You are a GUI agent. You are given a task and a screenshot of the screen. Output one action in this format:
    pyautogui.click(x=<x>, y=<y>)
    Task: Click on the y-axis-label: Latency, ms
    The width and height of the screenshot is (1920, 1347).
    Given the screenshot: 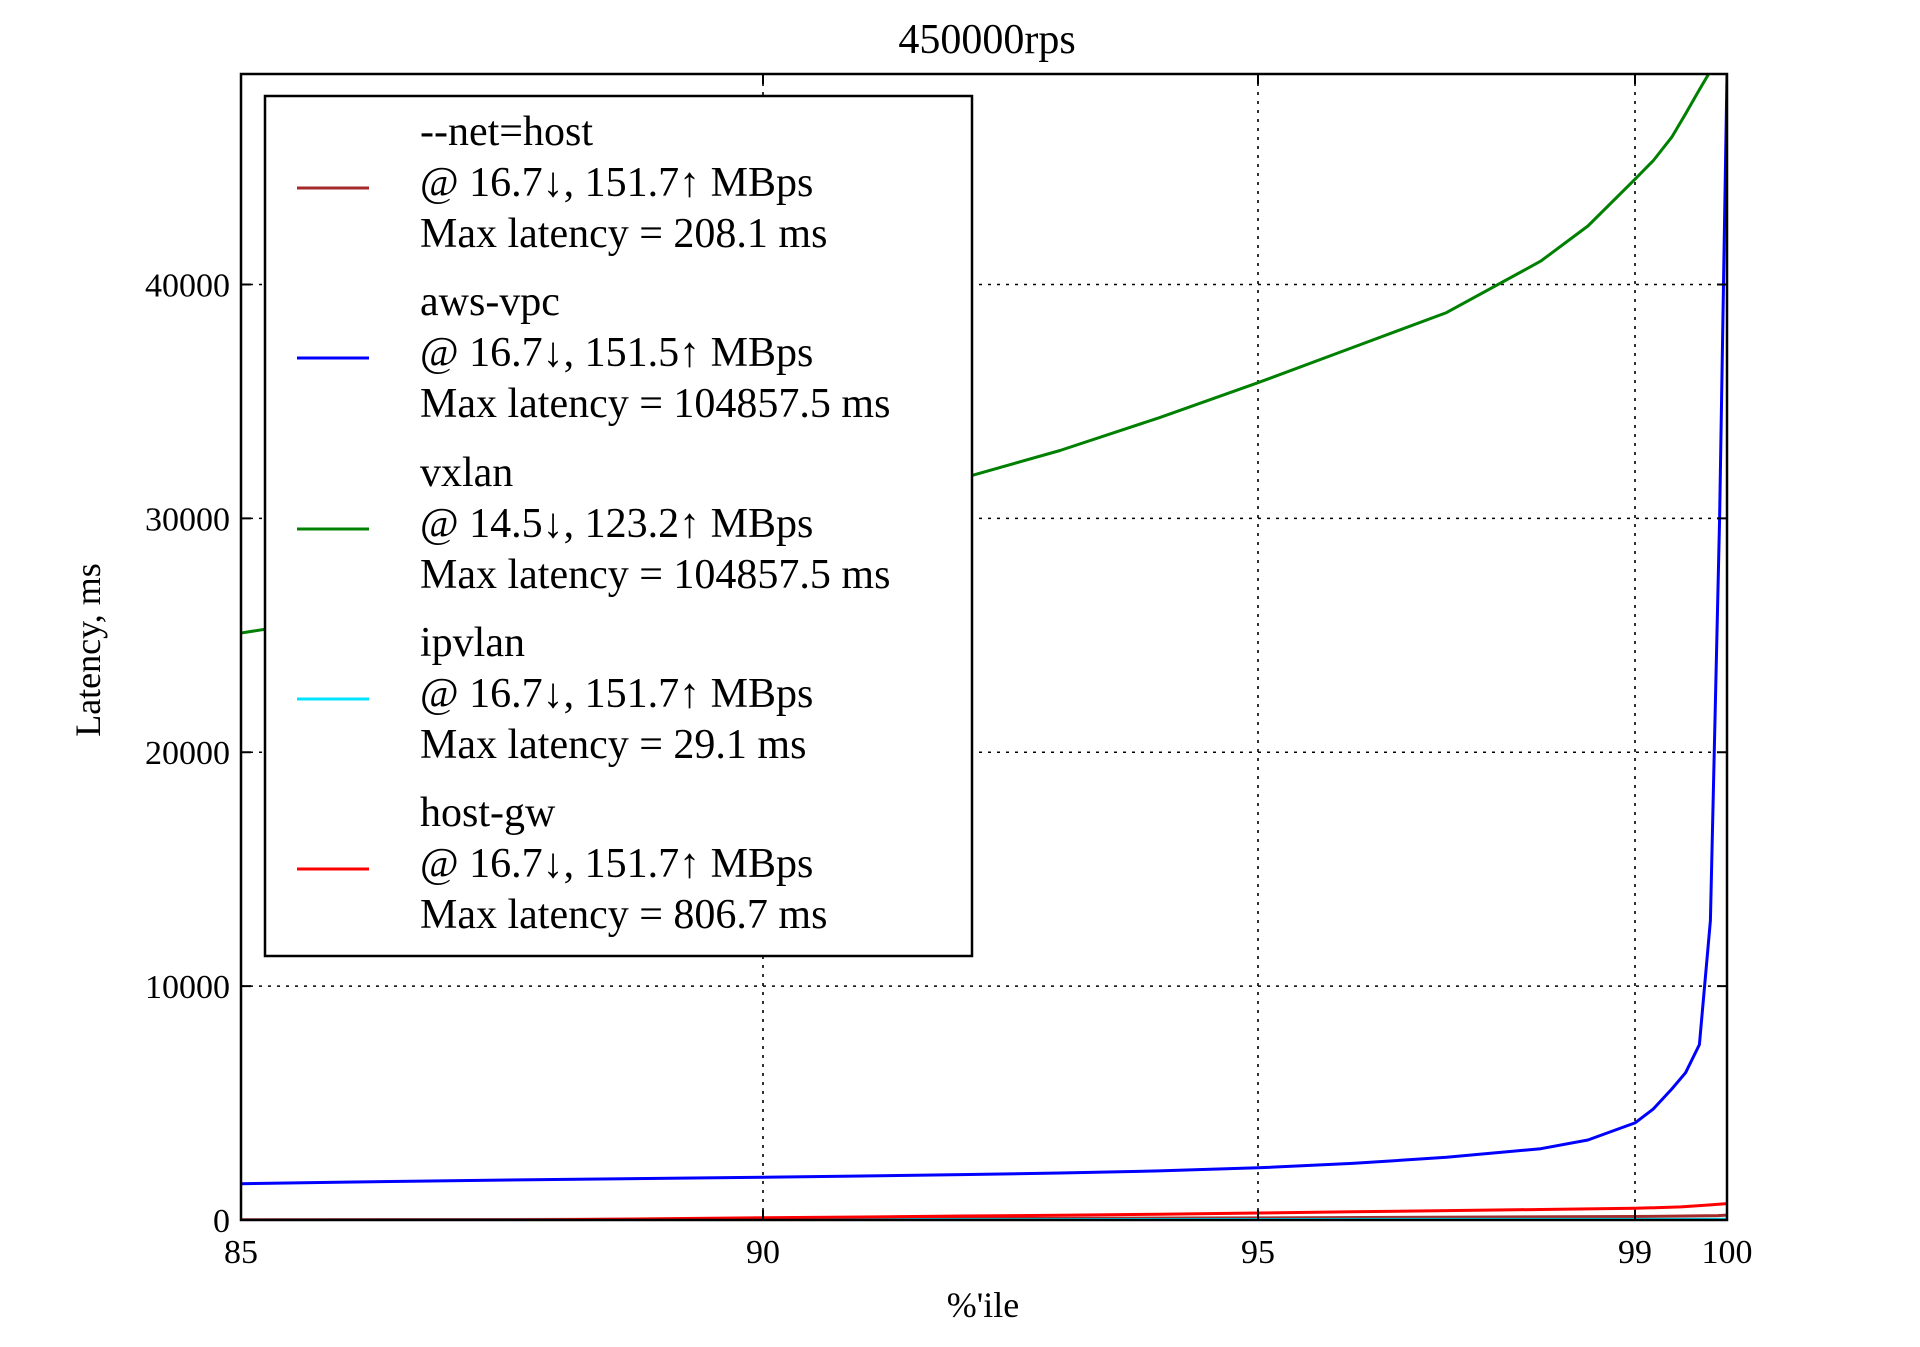 What is the action you would take?
    pyautogui.click(x=88, y=650)
    